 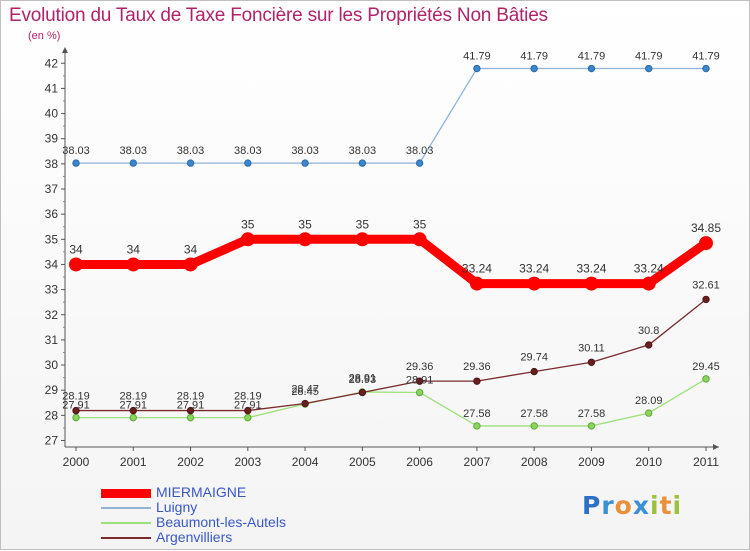 I want to click on y-tick-label: 33, so click(x=52, y=290).